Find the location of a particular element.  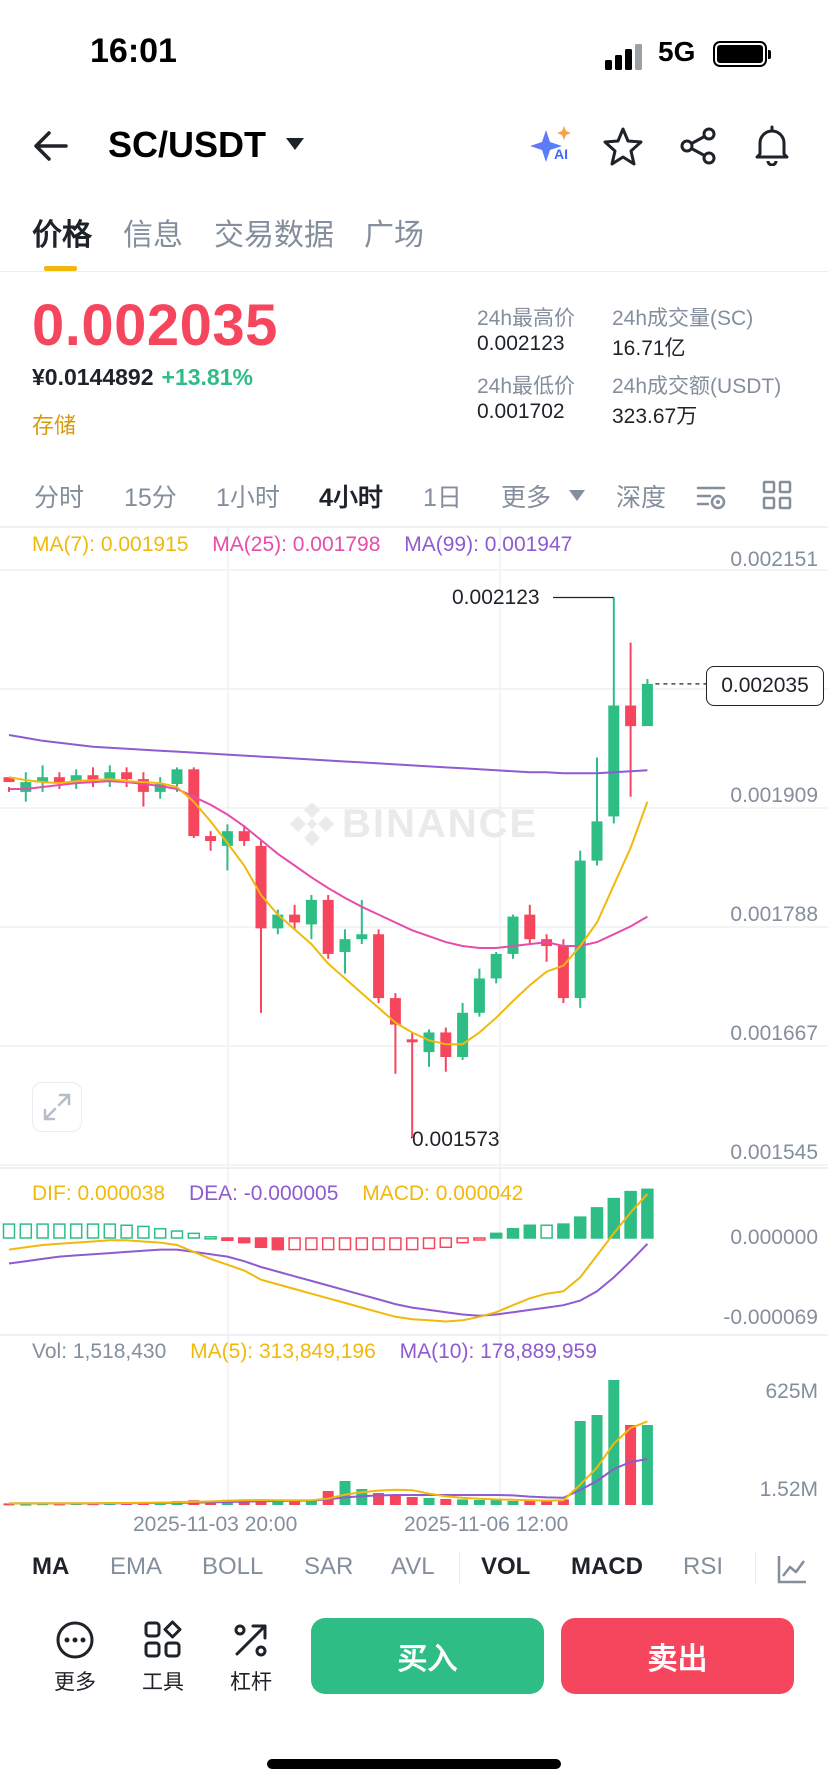

ai-assistant-icon: AI is located at coordinates (552, 146).